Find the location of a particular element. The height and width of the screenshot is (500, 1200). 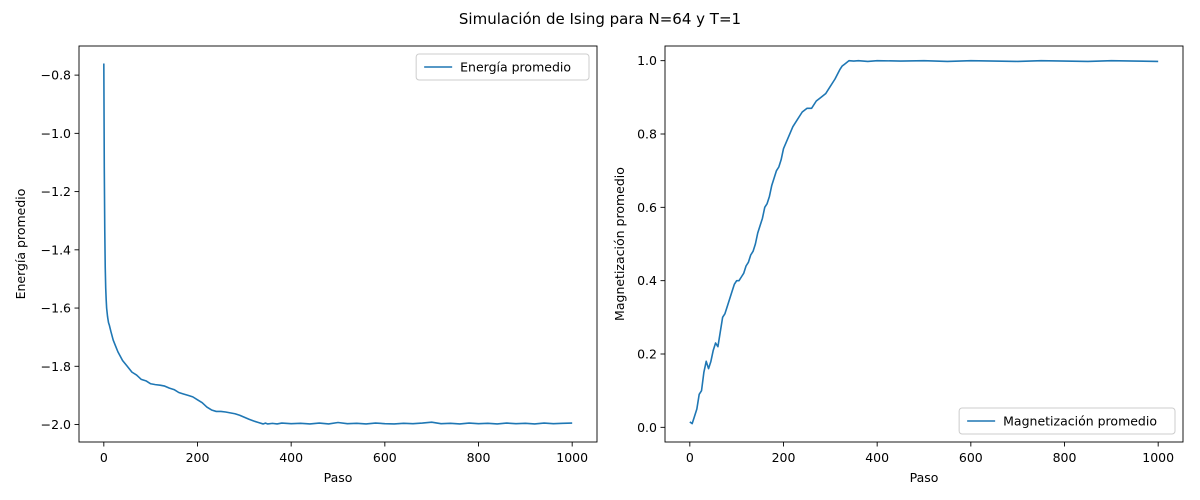

y-tick-label: 1.0 is located at coordinates (647, 60).